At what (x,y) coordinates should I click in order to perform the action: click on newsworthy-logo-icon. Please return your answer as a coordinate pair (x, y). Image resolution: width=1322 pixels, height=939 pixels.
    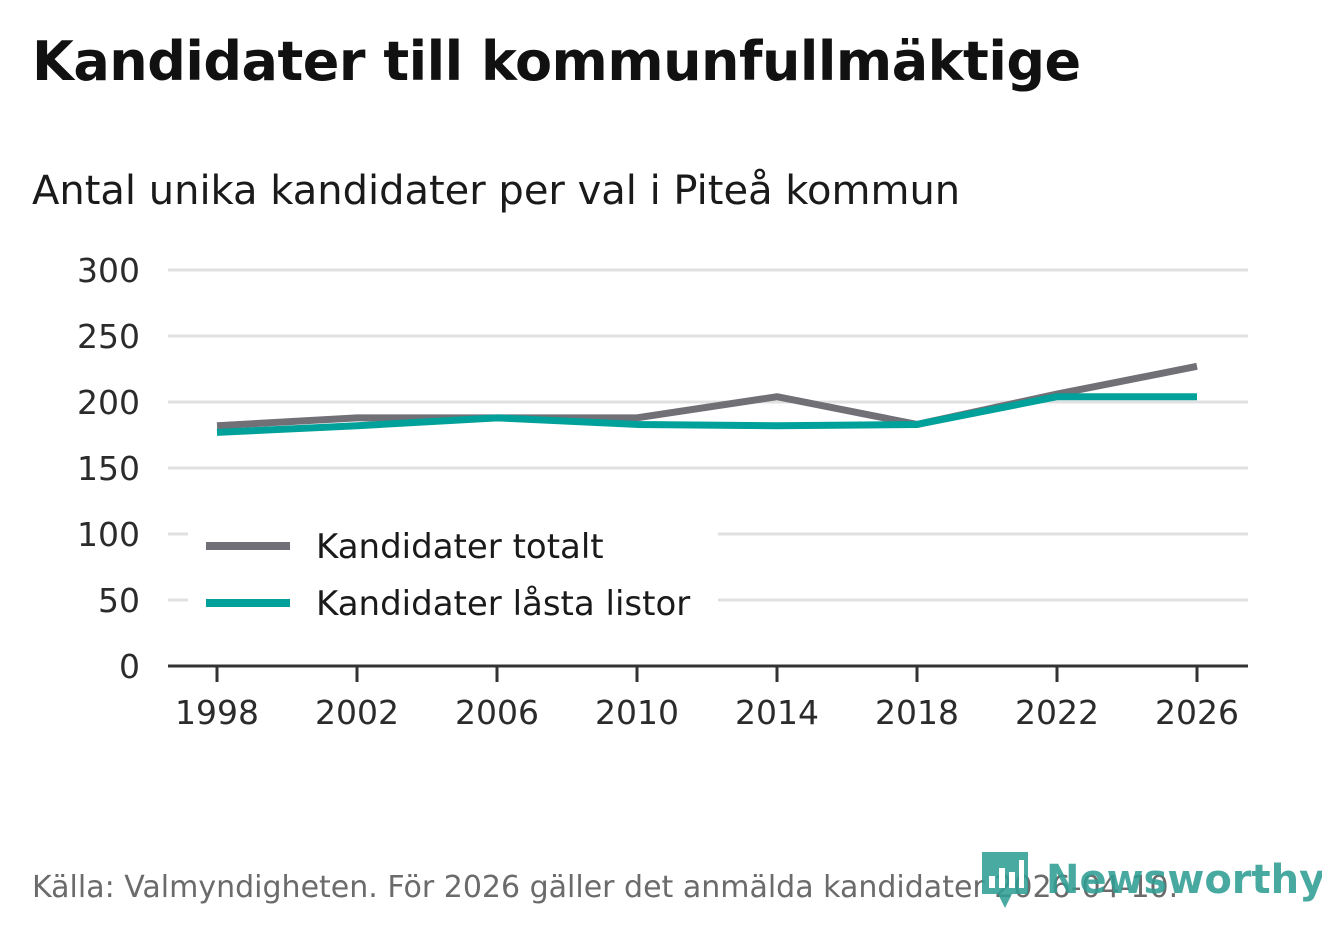
    Looking at the image, I should click on (1005, 880).